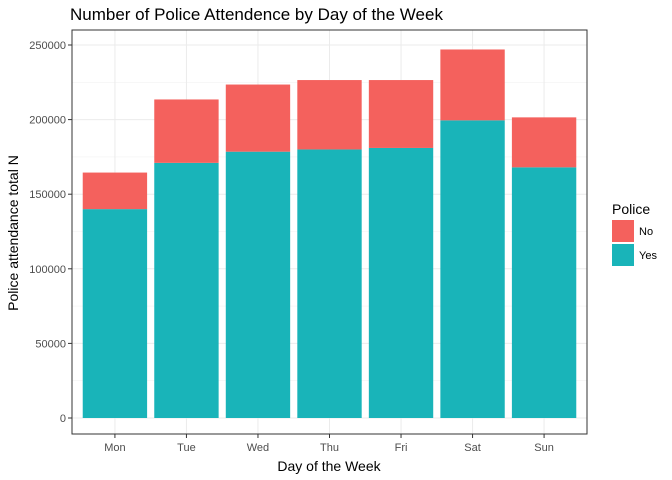  Describe the element at coordinates (329, 448) in the screenshot. I see `x-tick-label: Thu` at that location.